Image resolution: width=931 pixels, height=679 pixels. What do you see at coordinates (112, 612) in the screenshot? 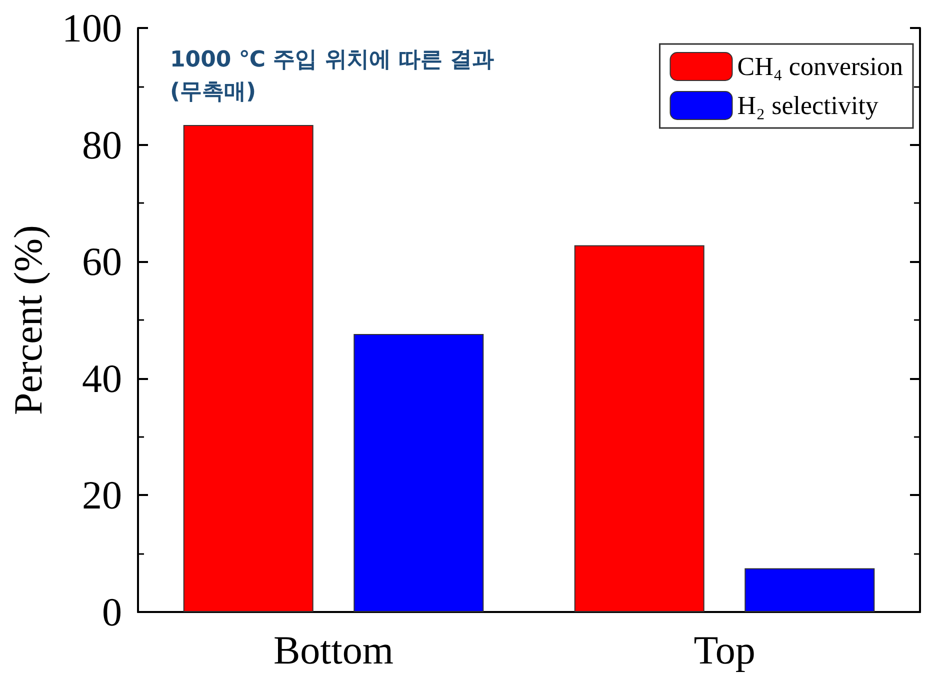
I see `y-tick-label: 0` at bounding box center [112, 612].